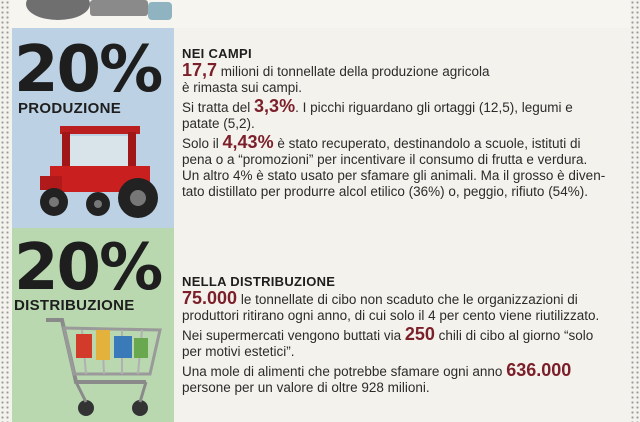  What do you see at coordinates (74, 305) in the screenshot?
I see `distribution-label: DISTRIBUZIONE` at bounding box center [74, 305].